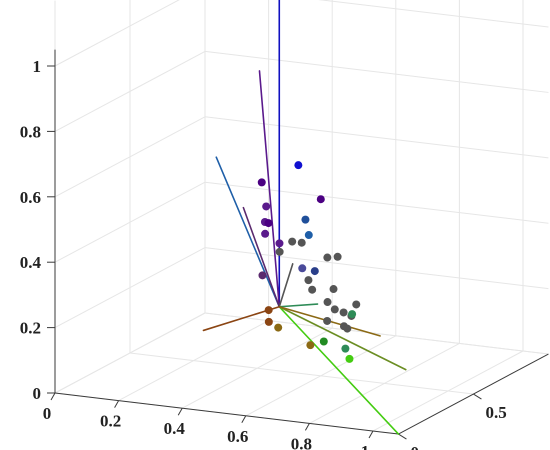 The height and width of the screenshot is (450, 550). Describe the element at coordinates (47, 413) in the screenshot. I see `x-tick-label: 0` at that location.